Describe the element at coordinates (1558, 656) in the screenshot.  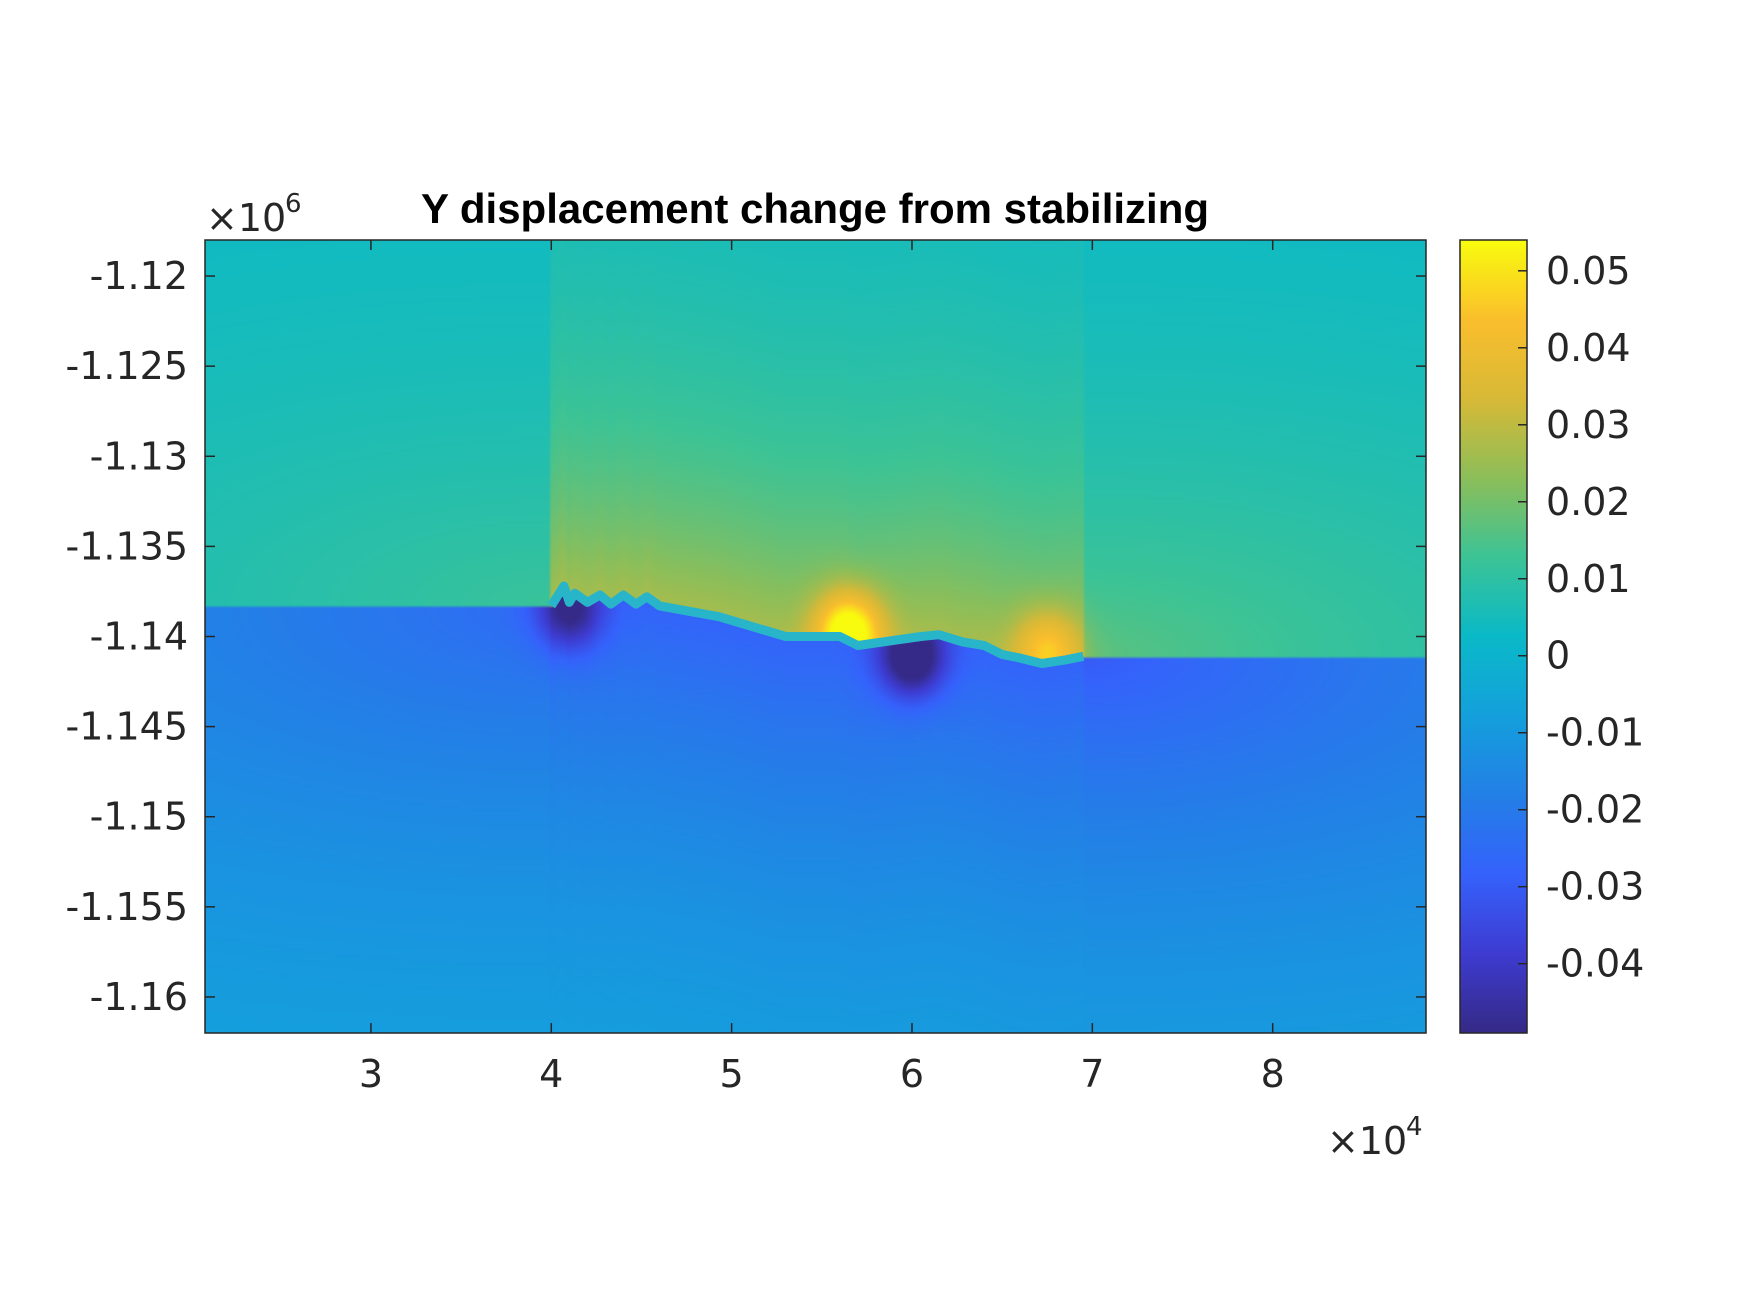
I see `colorbar-tick-label: 0` at that location.